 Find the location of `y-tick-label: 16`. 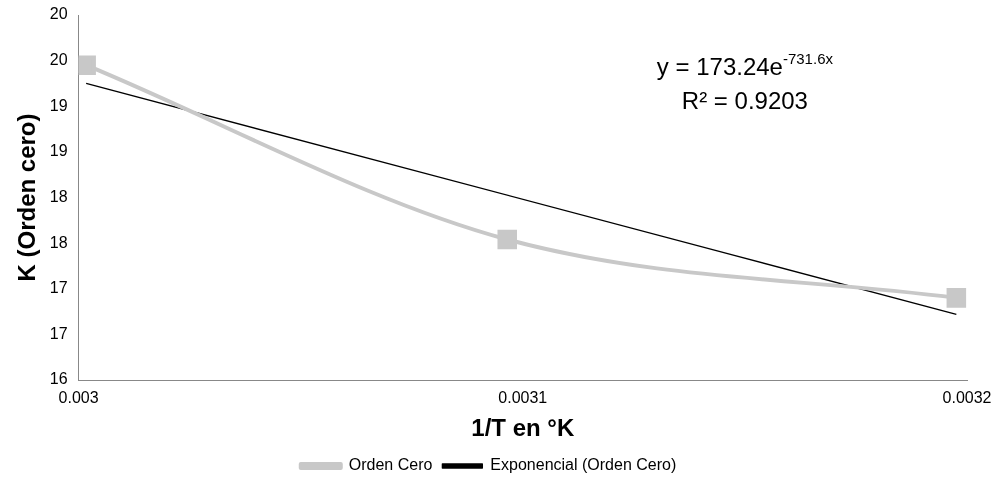

y-tick-label: 16 is located at coordinates (58, 379).